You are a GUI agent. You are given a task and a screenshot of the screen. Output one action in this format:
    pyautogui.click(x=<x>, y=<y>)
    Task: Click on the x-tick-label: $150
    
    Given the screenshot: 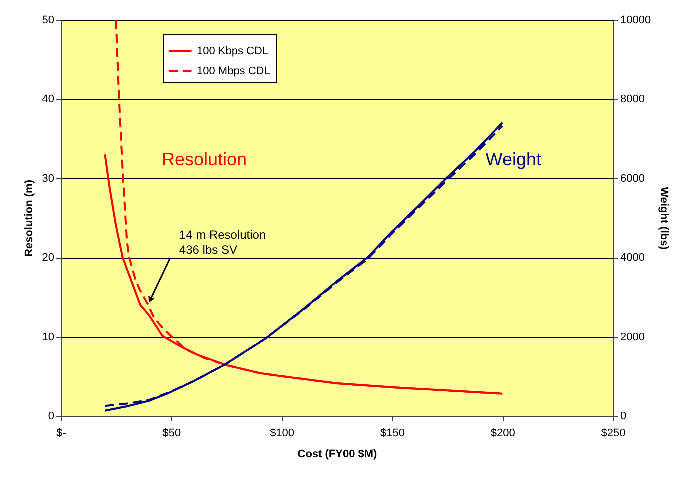 What is the action you would take?
    pyautogui.click(x=392, y=434)
    